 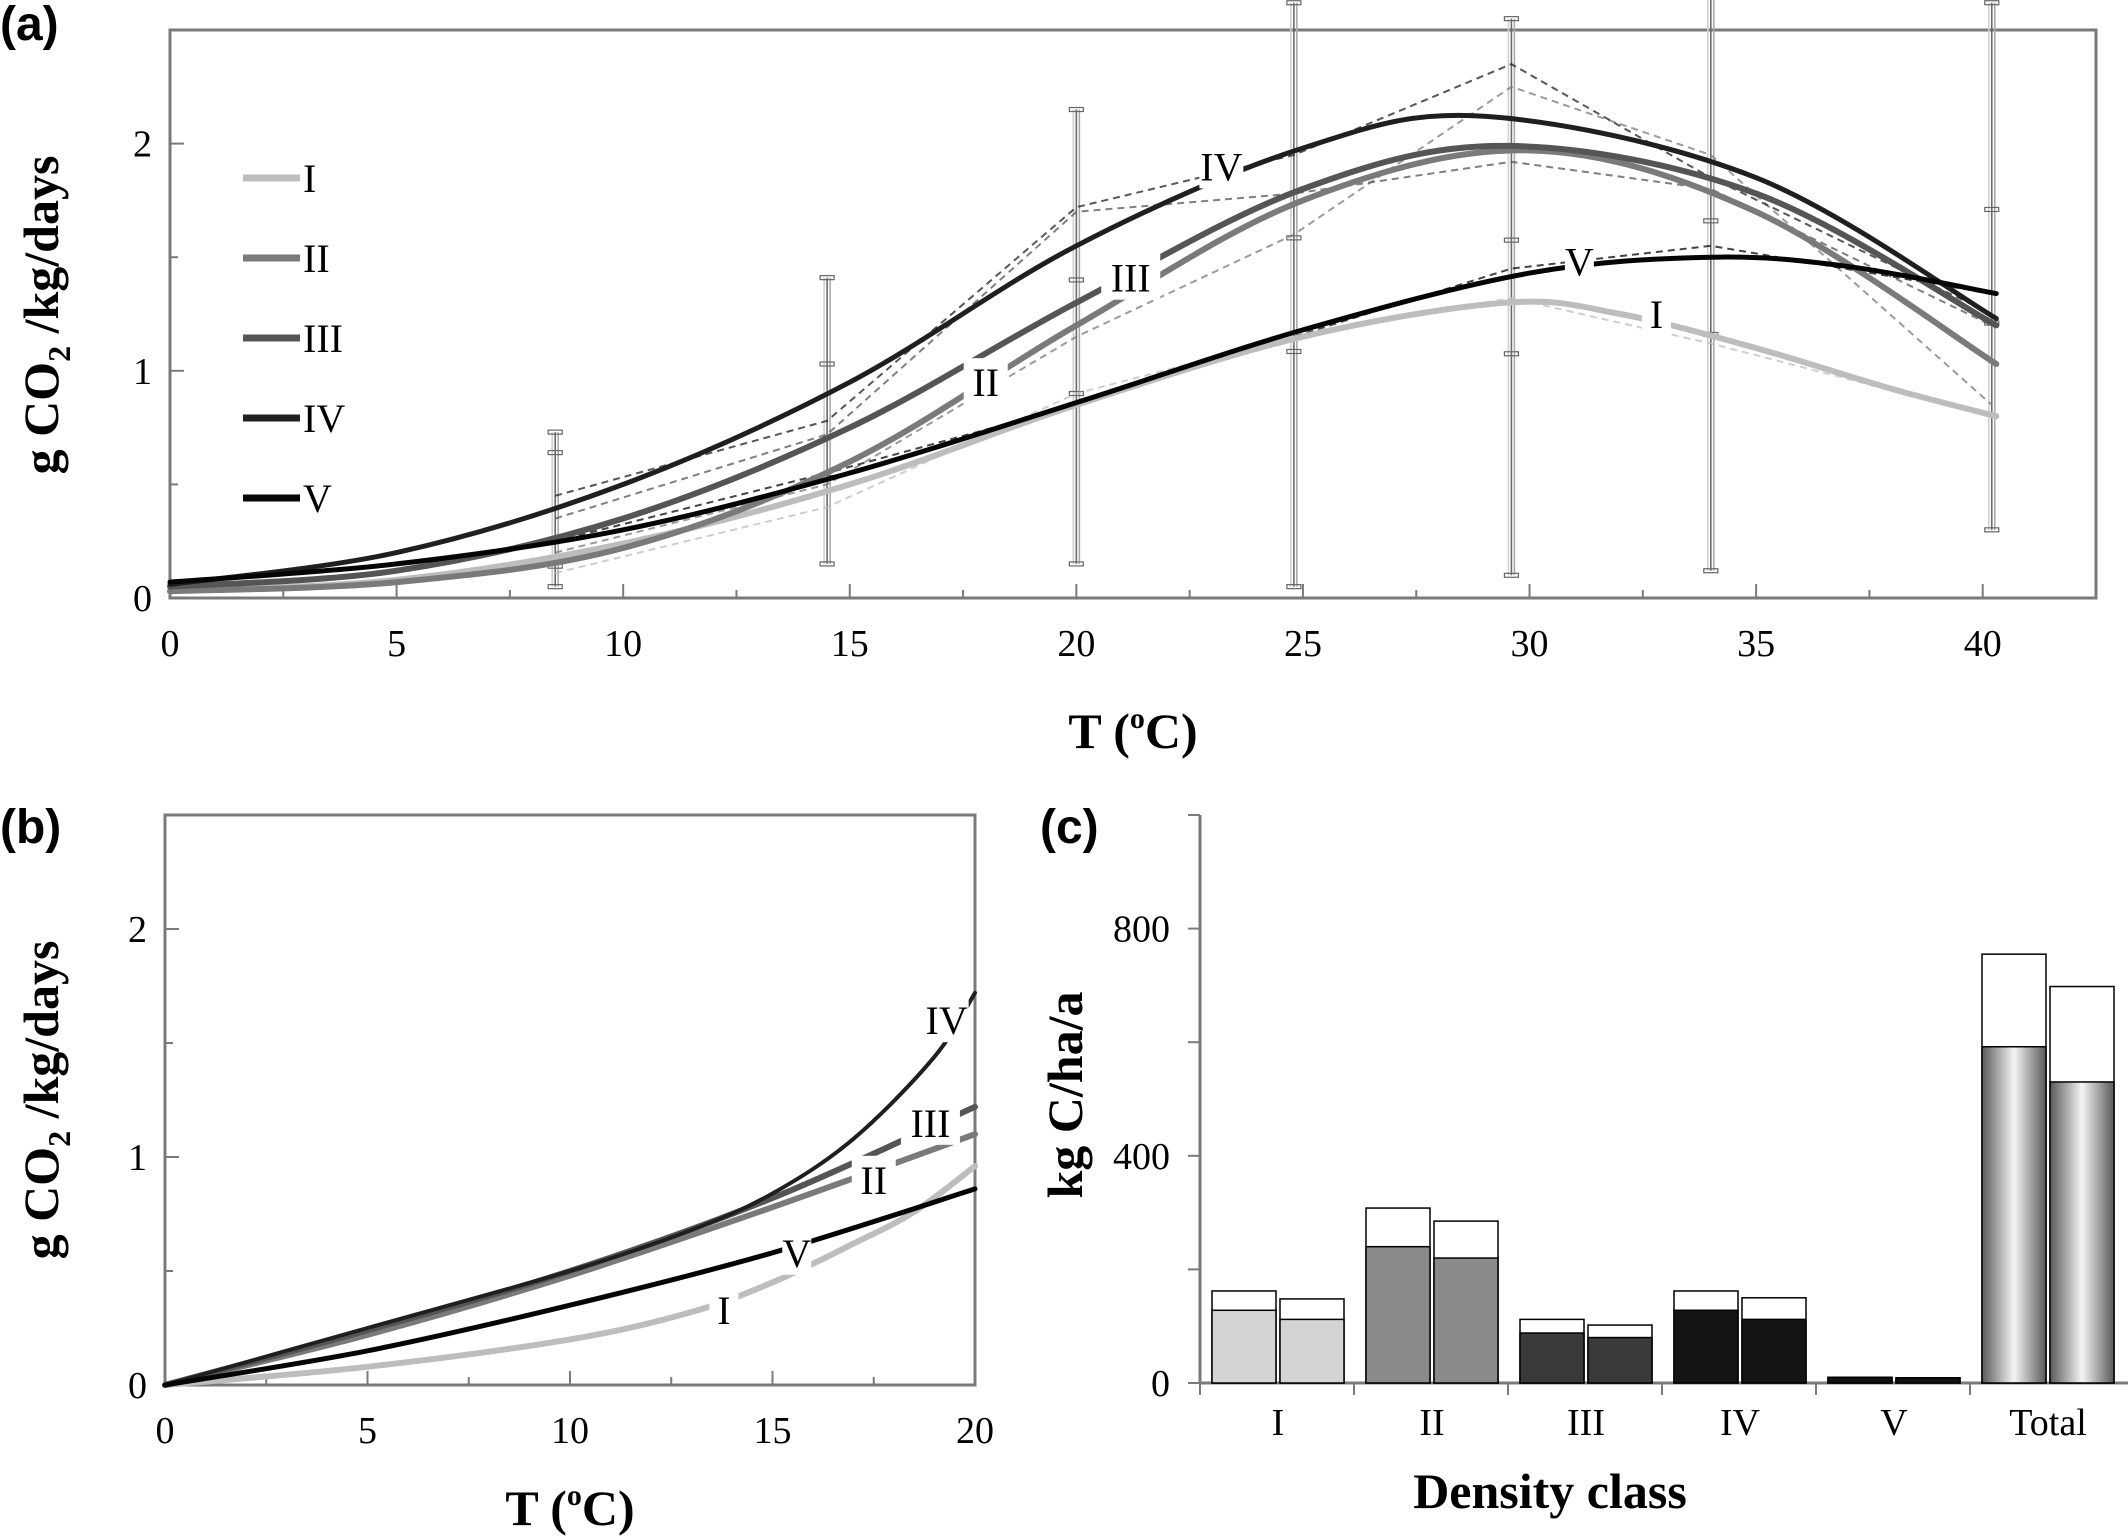 What do you see at coordinates (1586, 1423) in the screenshot?
I see `x-tick-label: III` at bounding box center [1586, 1423].